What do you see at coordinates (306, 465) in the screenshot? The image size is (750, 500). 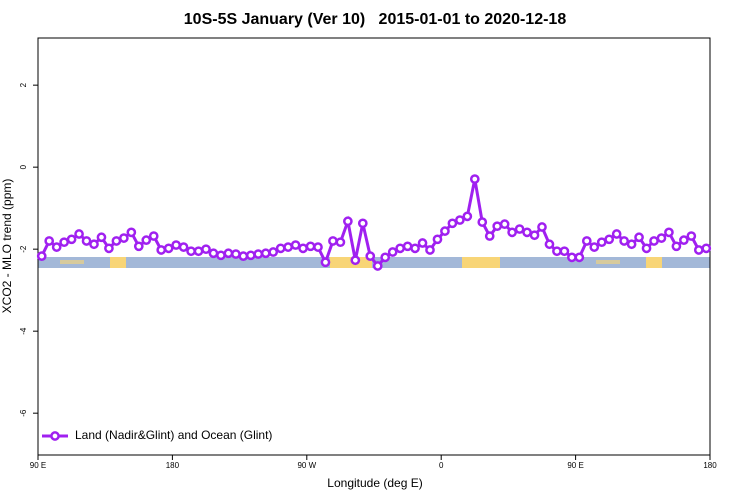 I see `x-tick-label: 90 W` at bounding box center [306, 465].